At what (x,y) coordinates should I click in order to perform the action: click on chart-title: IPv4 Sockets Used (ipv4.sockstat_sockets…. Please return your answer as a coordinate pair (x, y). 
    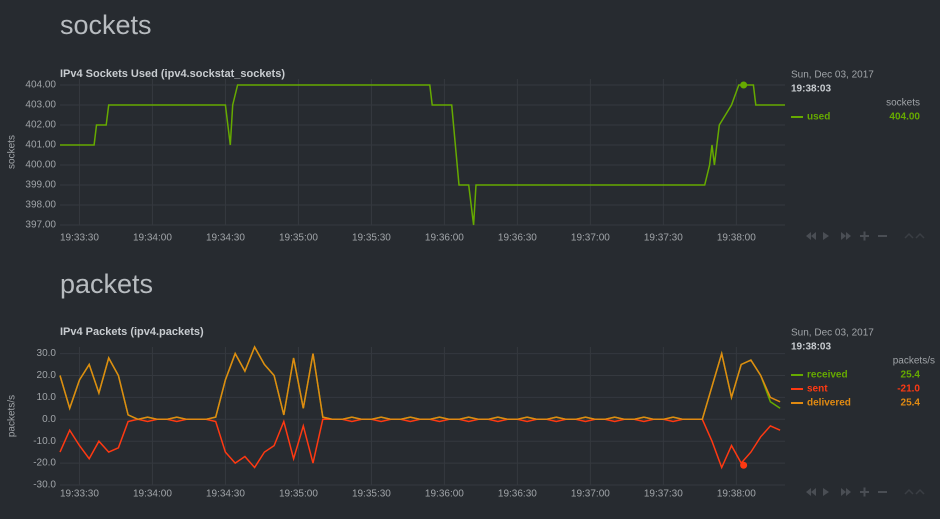
    Looking at the image, I should click on (172, 74).